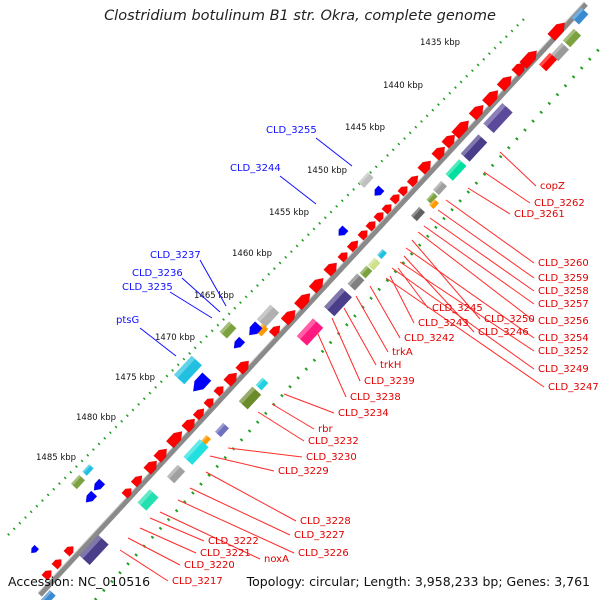 Image resolution: width=600 pixels, height=600 pixels. Describe the element at coordinates (443, 323) in the screenshot. I see `gene-label-forward: CLD_3243` at that location.